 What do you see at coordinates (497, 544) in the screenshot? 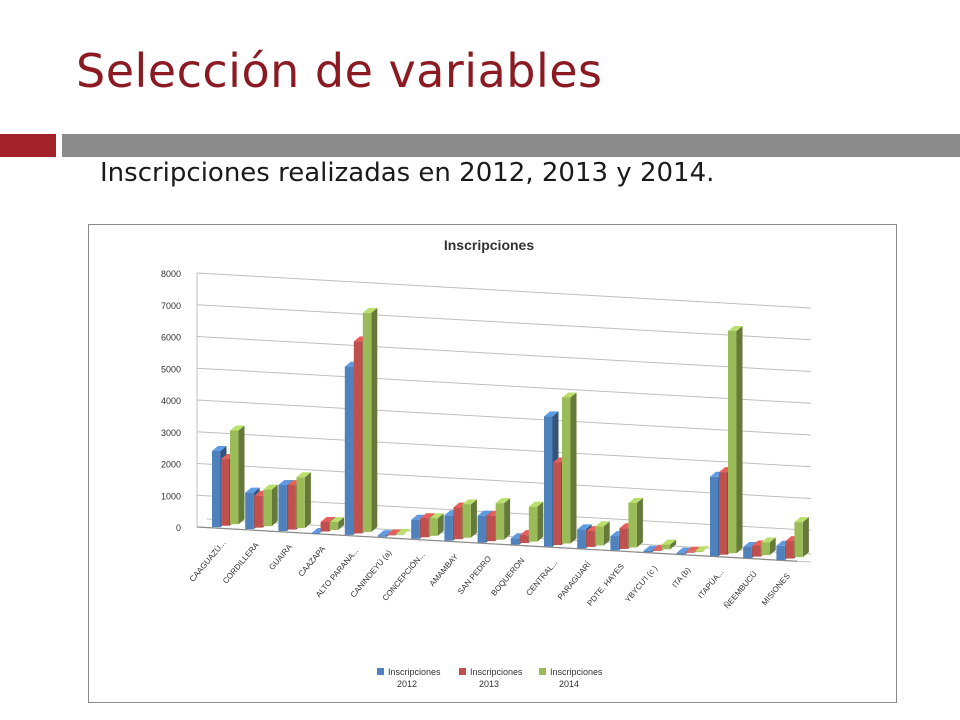
I see `floor-front-edge` at bounding box center [497, 544].